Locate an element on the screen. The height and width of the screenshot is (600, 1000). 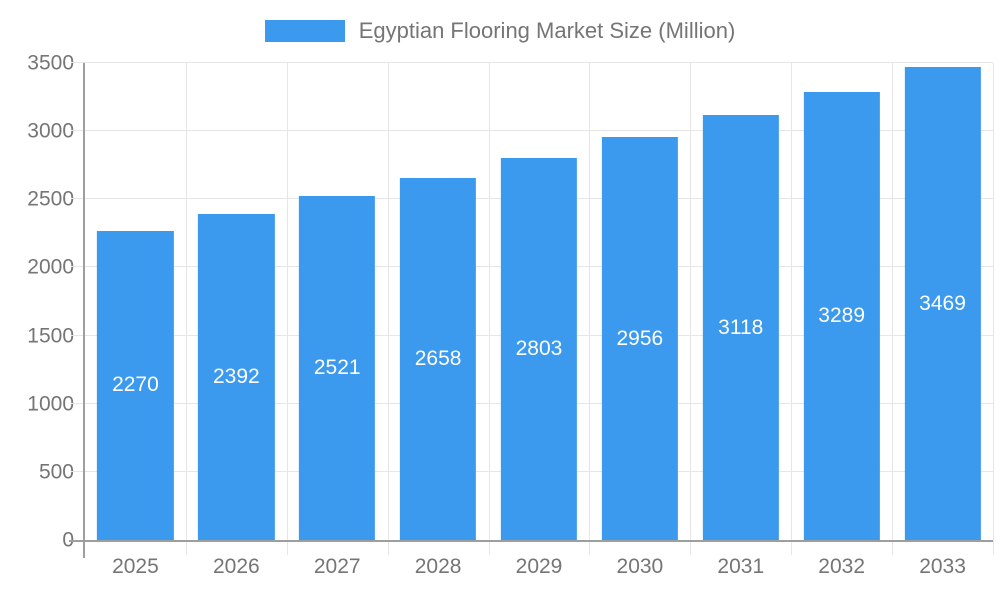
legend-swatch is located at coordinates (304, 31).